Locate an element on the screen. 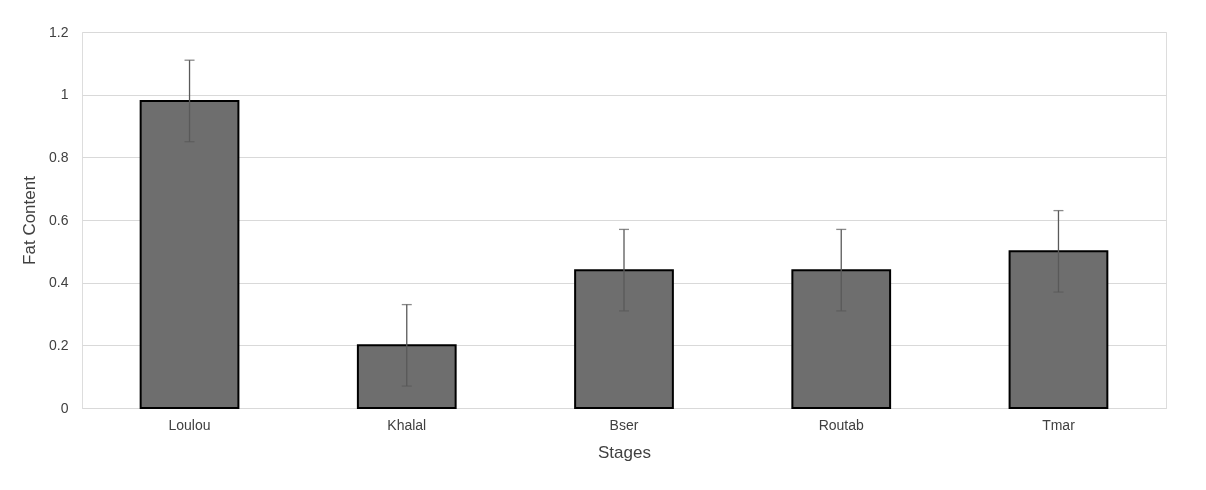  x-tick-label: Loulou is located at coordinates (189, 424).